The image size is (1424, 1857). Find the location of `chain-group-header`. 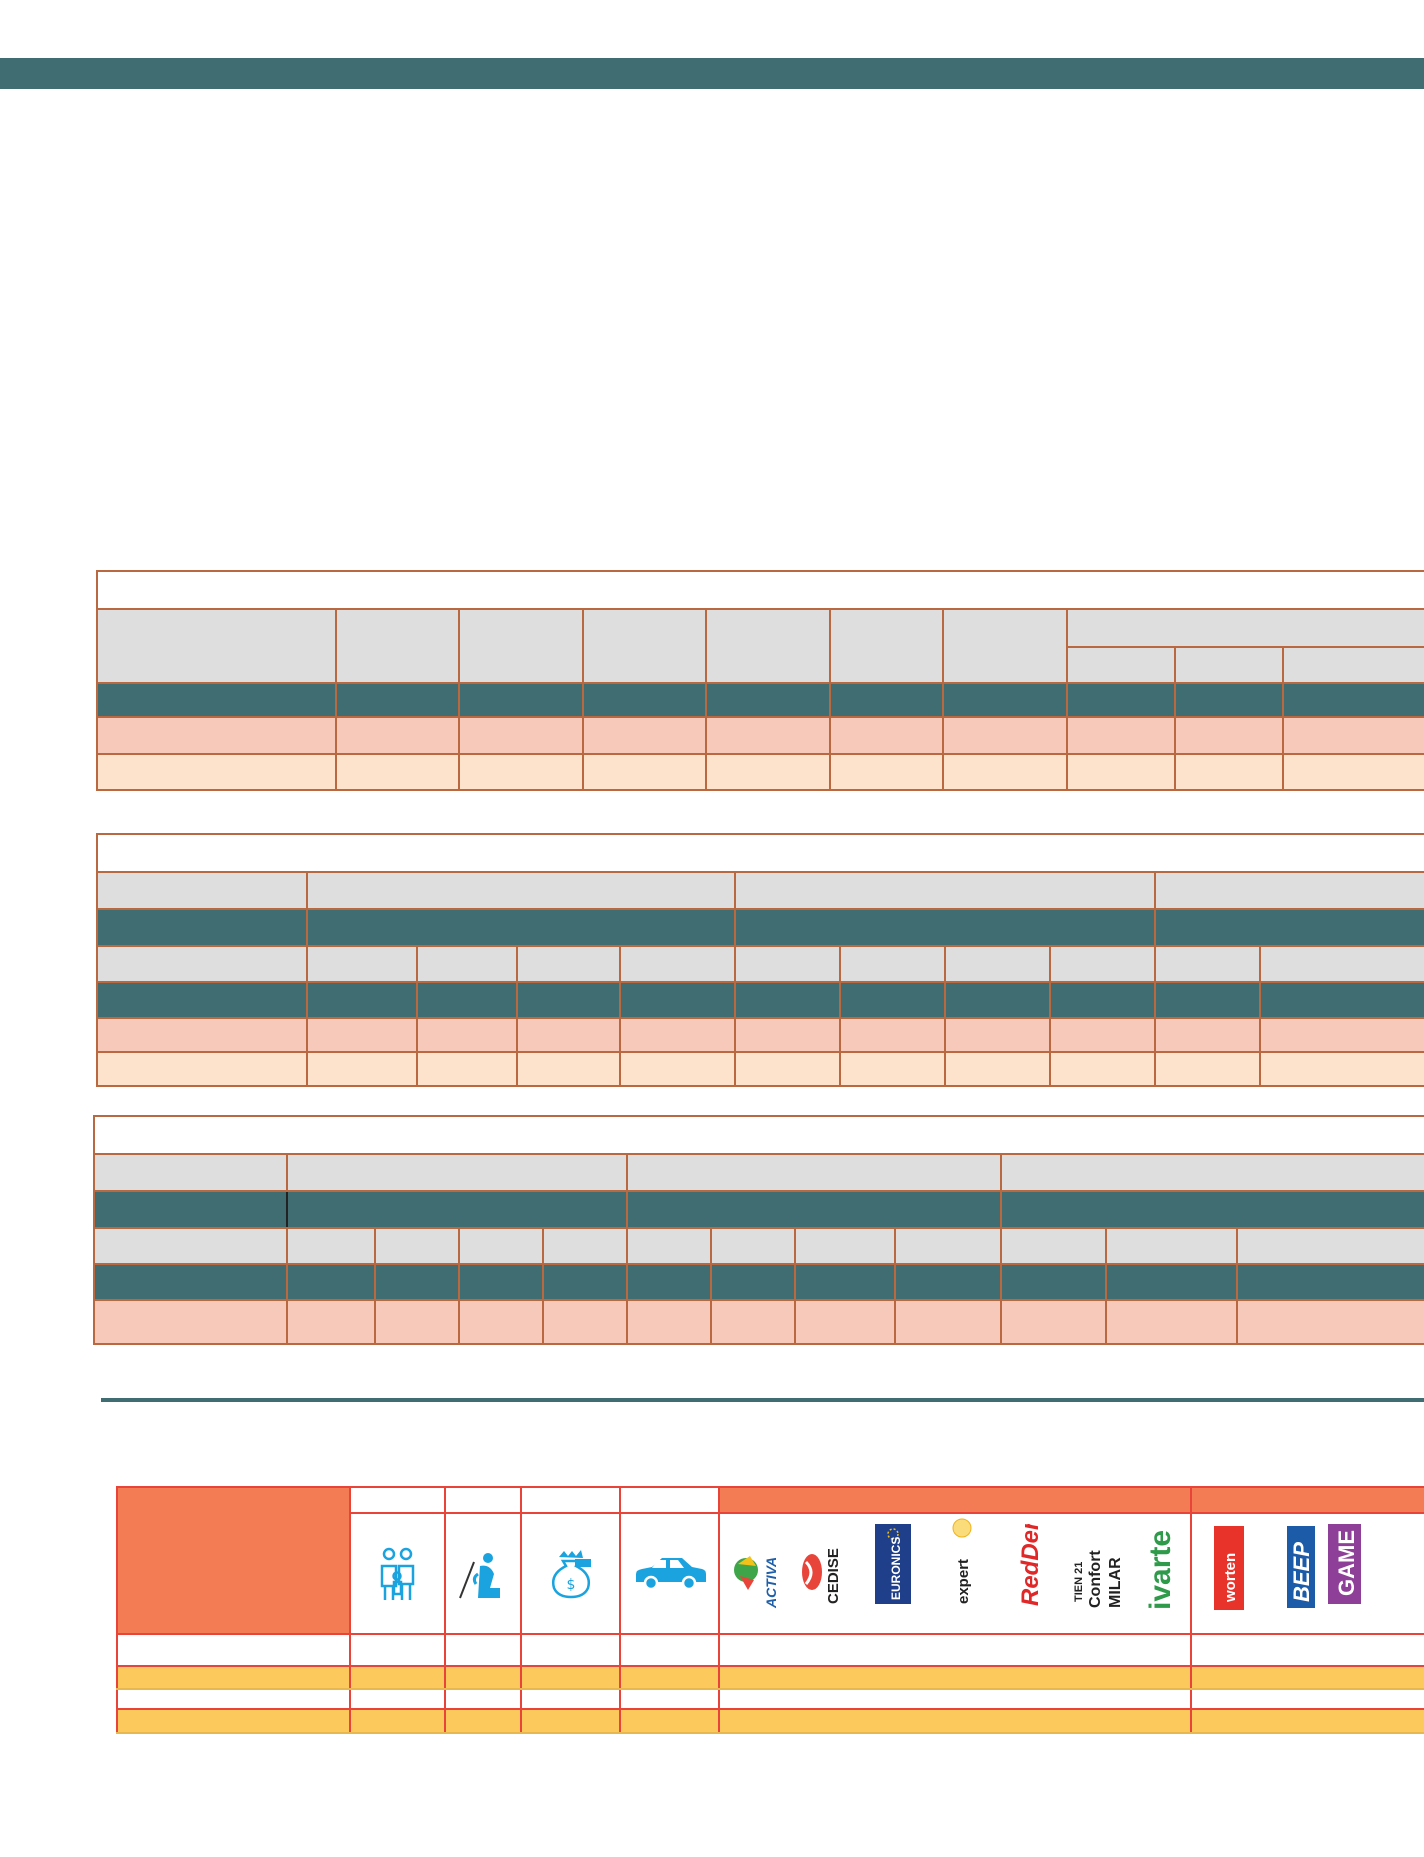

chain-group-header is located at coordinates (1307, 1500).